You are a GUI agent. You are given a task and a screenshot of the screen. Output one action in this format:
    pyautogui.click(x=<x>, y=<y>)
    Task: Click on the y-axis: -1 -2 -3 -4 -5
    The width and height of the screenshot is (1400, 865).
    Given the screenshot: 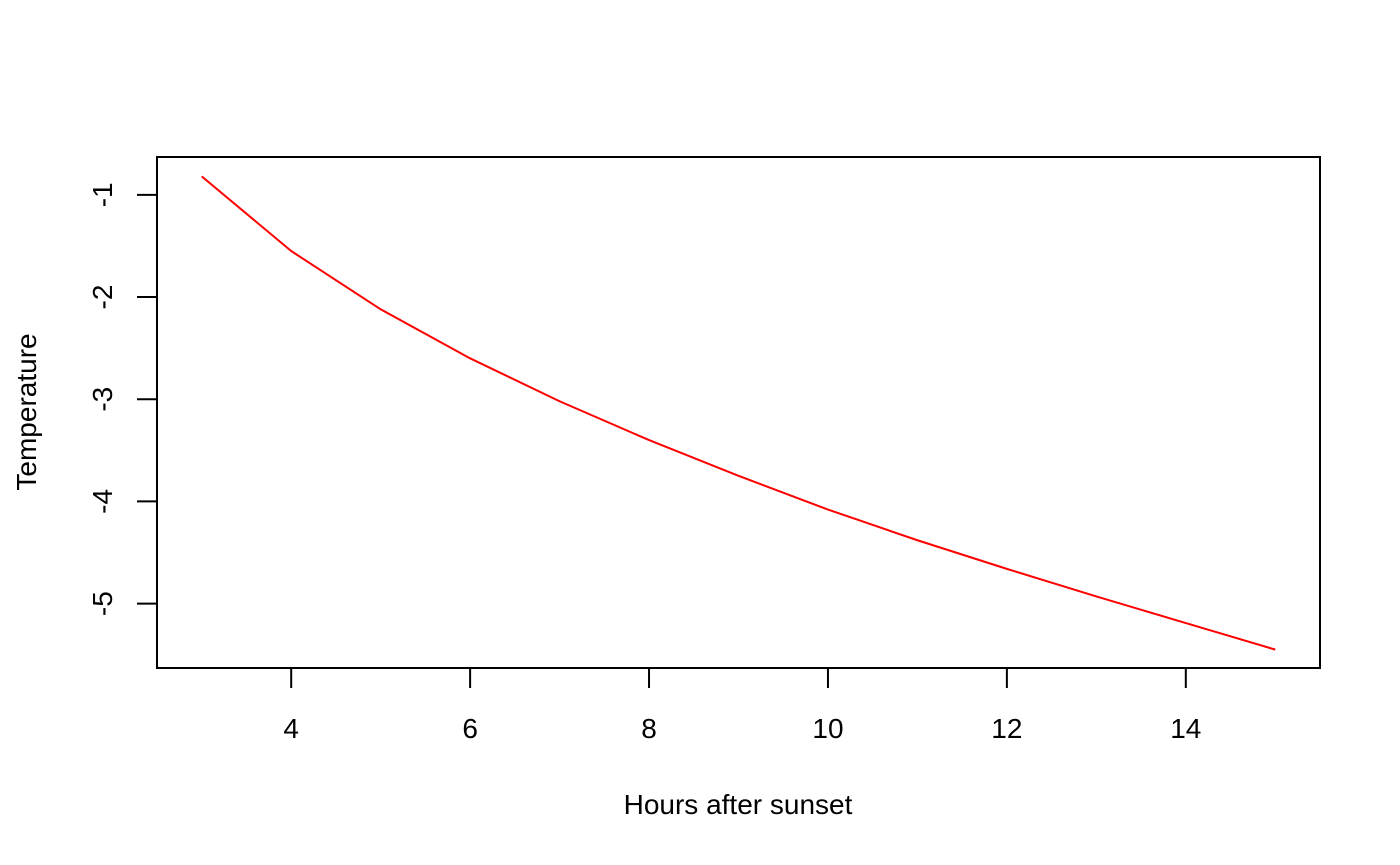 What is the action you would take?
    pyautogui.click(x=122, y=399)
    